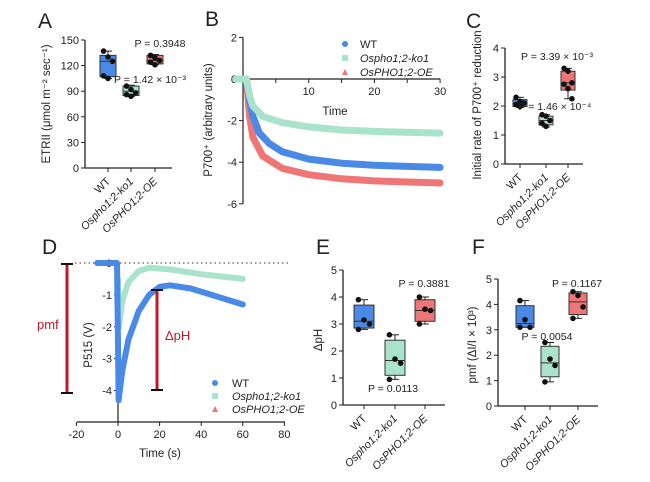 The width and height of the screenshot is (650, 482). What do you see at coordinates (73, 118) in the screenshot?
I see `y-tick-label: 60` at bounding box center [73, 118].